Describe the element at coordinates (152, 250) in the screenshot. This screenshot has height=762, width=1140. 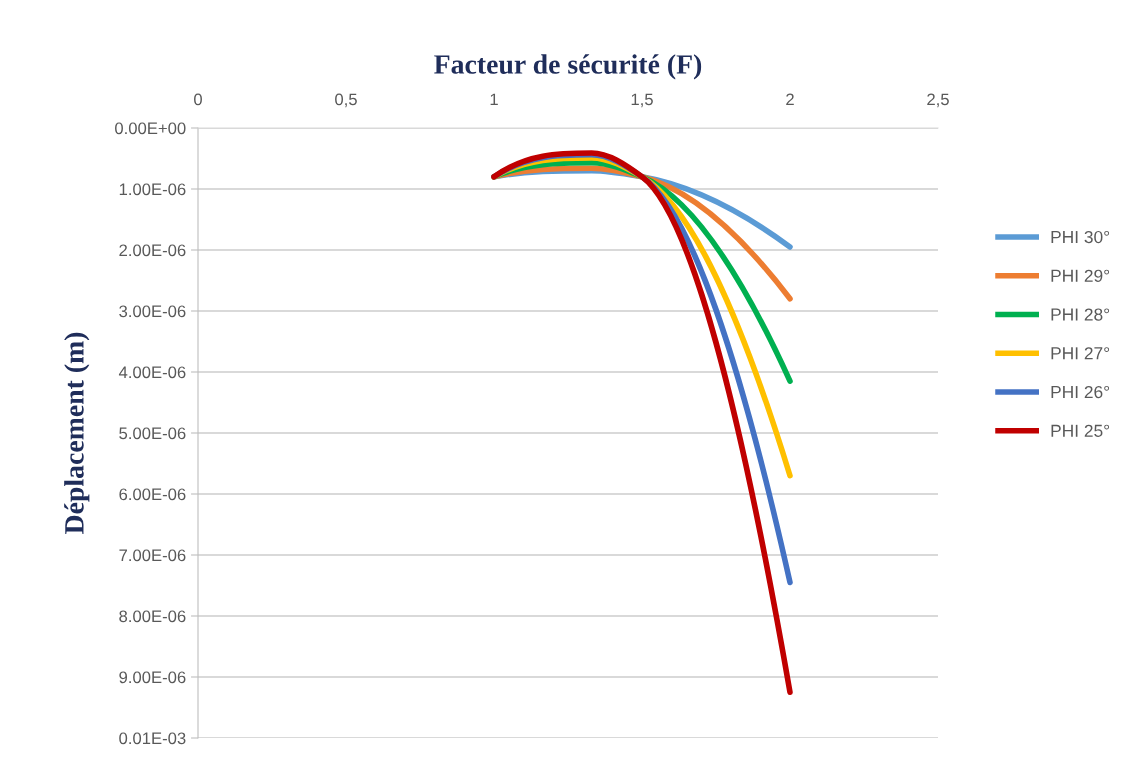
I see `y-tick-label: 2.00E-06` at that location.